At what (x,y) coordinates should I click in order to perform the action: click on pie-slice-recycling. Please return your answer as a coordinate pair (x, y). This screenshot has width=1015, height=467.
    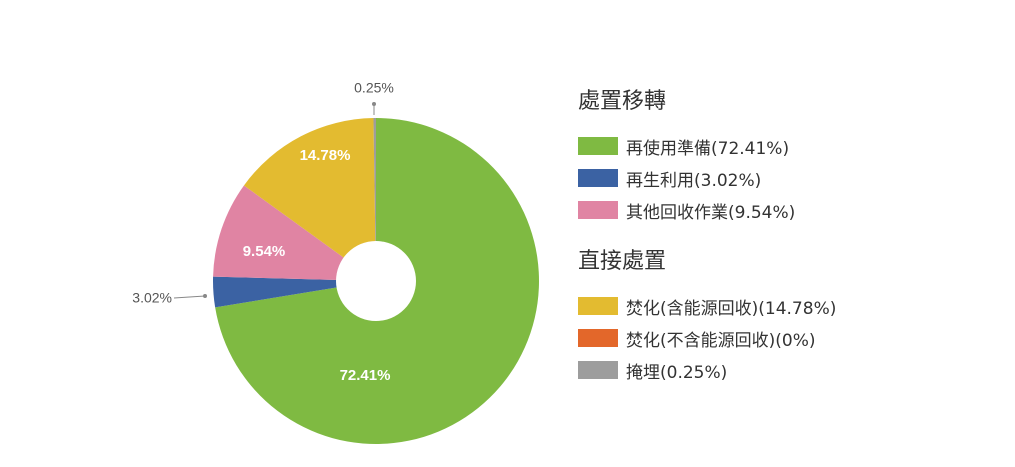
    Looking at the image, I should click on (294, 292).